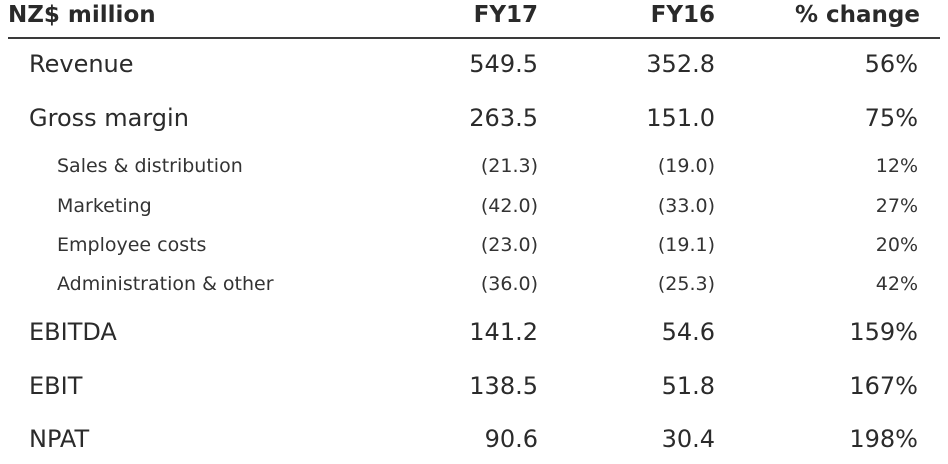 The height and width of the screenshot is (464, 948). I want to click on table-row-administration-other: Administration & other (36.0) (25.3) 42%, so click(474, 286).